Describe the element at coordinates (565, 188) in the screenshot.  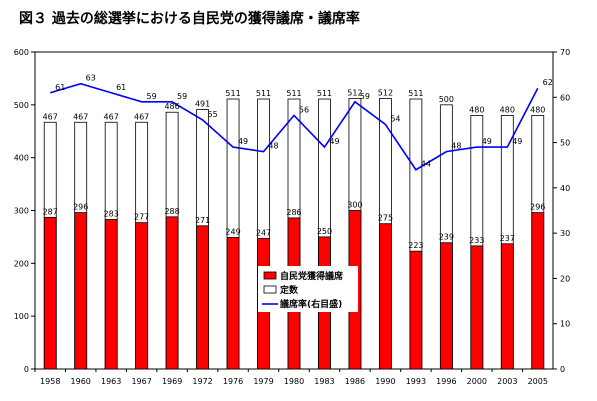
I see `right-axis-tick-label: 40` at that location.